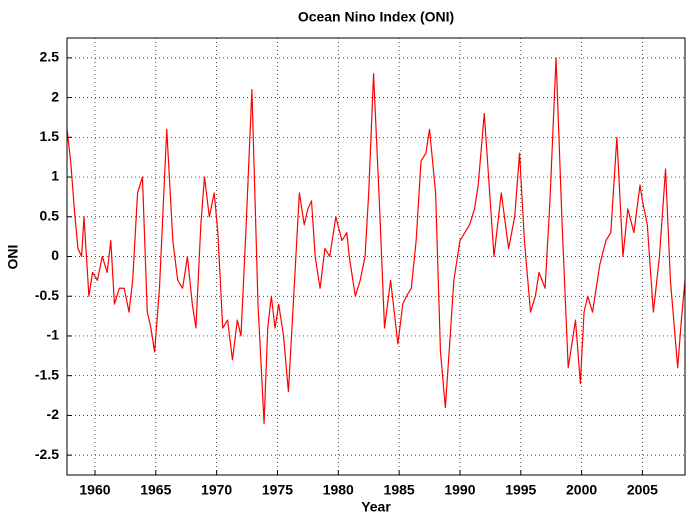 This screenshot has width=686, height=517. I want to click on x-tick-label: 1975, so click(277, 490).